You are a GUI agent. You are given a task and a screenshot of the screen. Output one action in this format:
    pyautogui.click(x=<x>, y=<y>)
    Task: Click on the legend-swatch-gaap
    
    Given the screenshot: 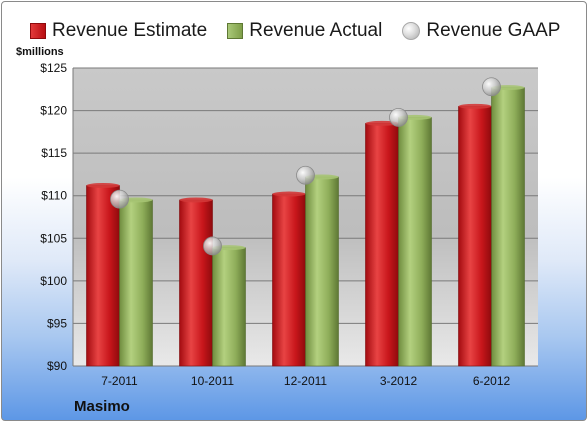 What is the action you would take?
    pyautogui.click(x=411, y=31)
    